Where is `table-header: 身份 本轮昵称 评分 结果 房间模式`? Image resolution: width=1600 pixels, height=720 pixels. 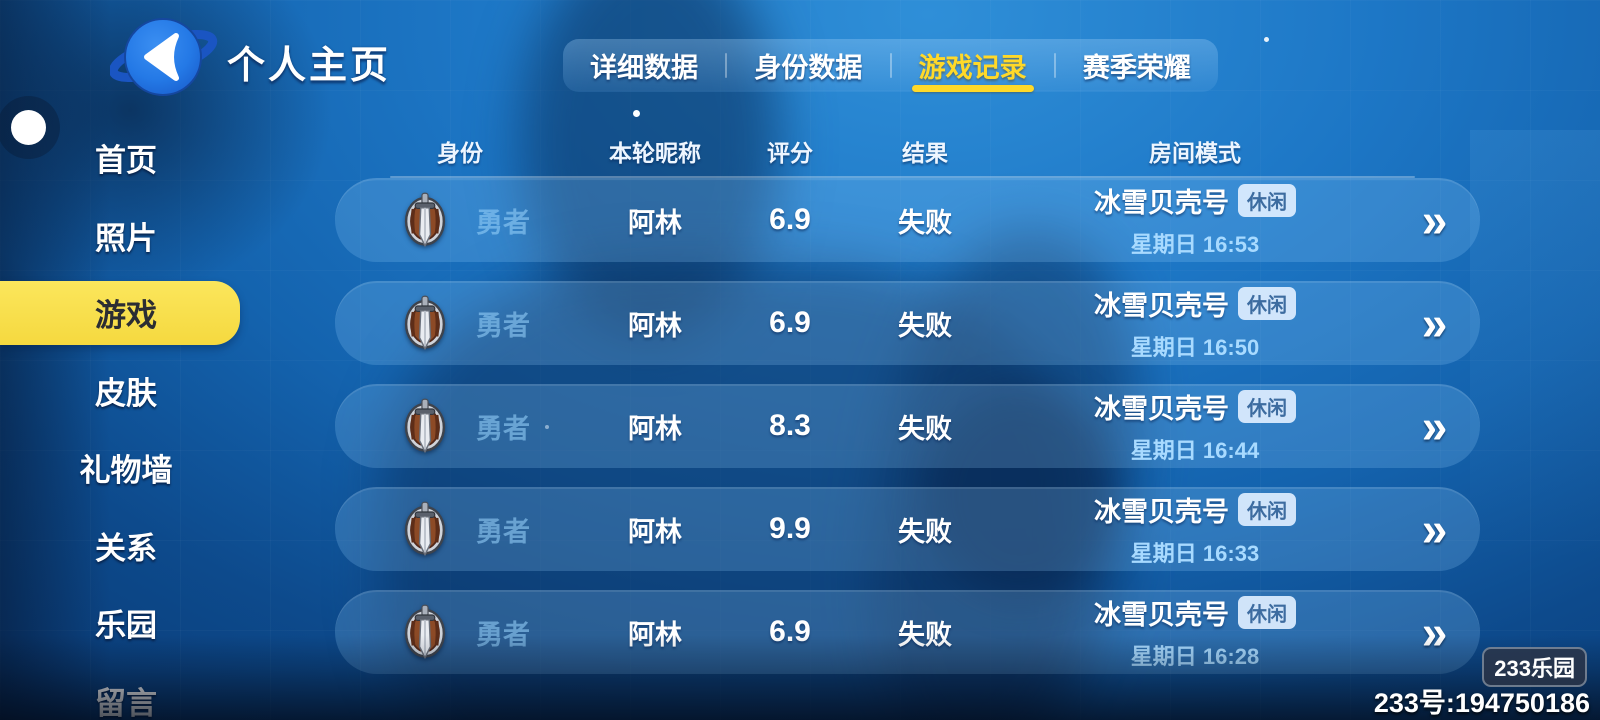
table-header: 身份 本轮昵称 评分 结果 房间模式 is located at coordinates (907, 150).